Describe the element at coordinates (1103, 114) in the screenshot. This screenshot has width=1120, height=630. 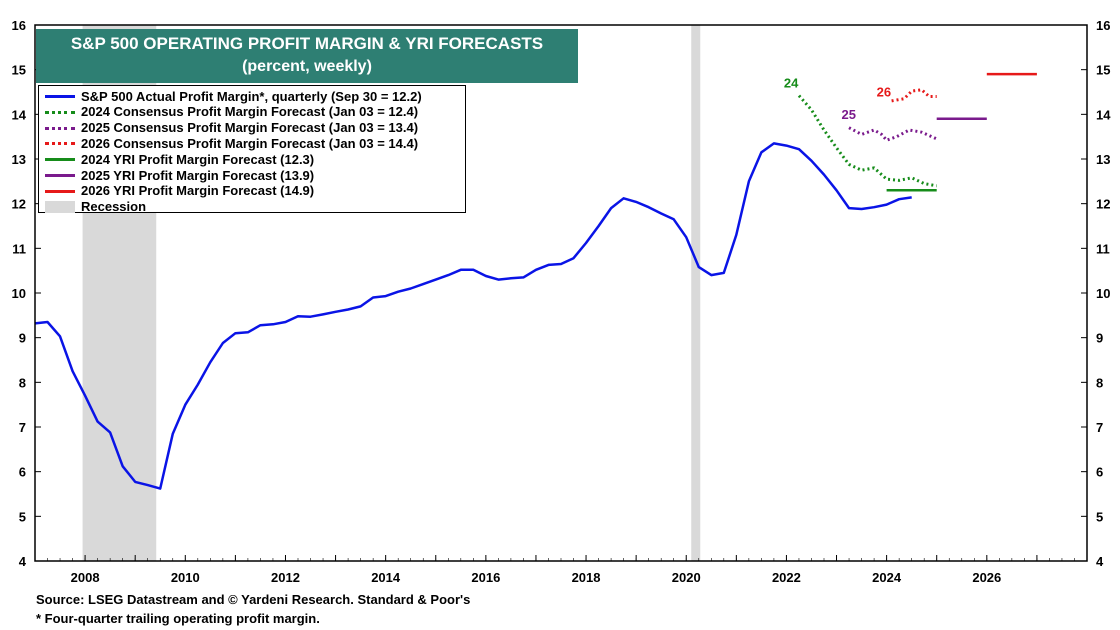
I see `y-tick-label-right: 14` at that location.